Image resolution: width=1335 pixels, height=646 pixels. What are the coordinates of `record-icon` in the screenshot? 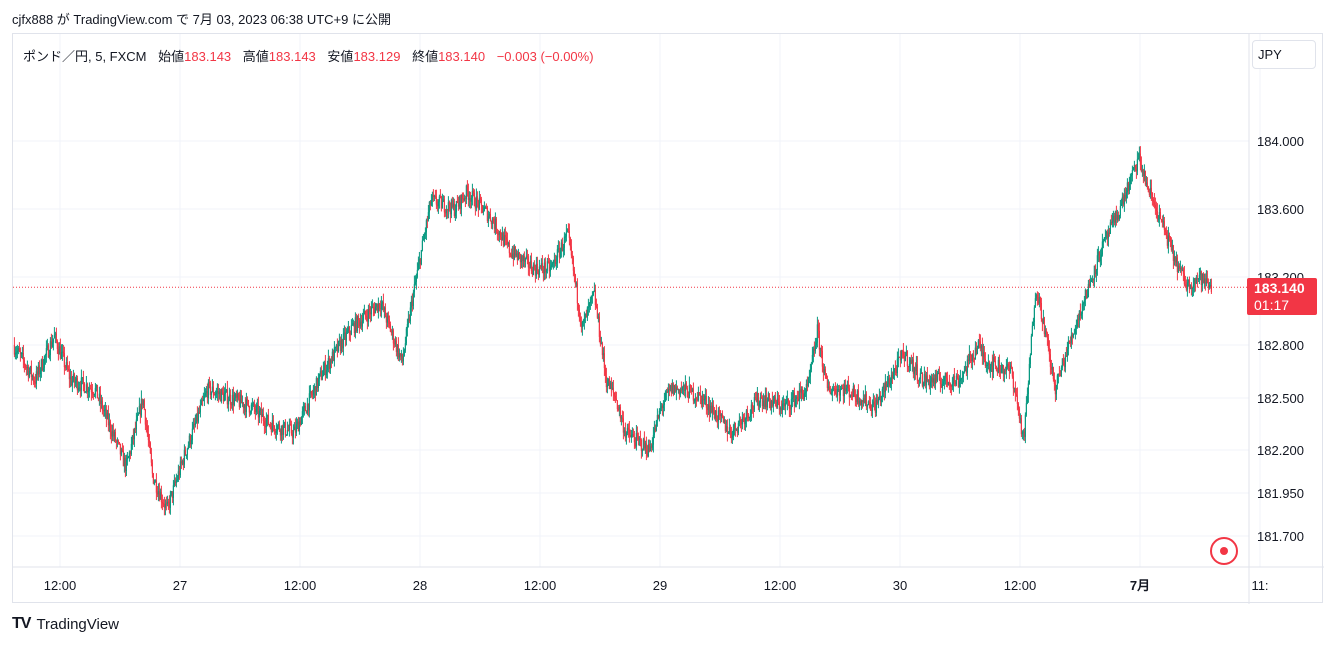 It's located at (1224, 551).